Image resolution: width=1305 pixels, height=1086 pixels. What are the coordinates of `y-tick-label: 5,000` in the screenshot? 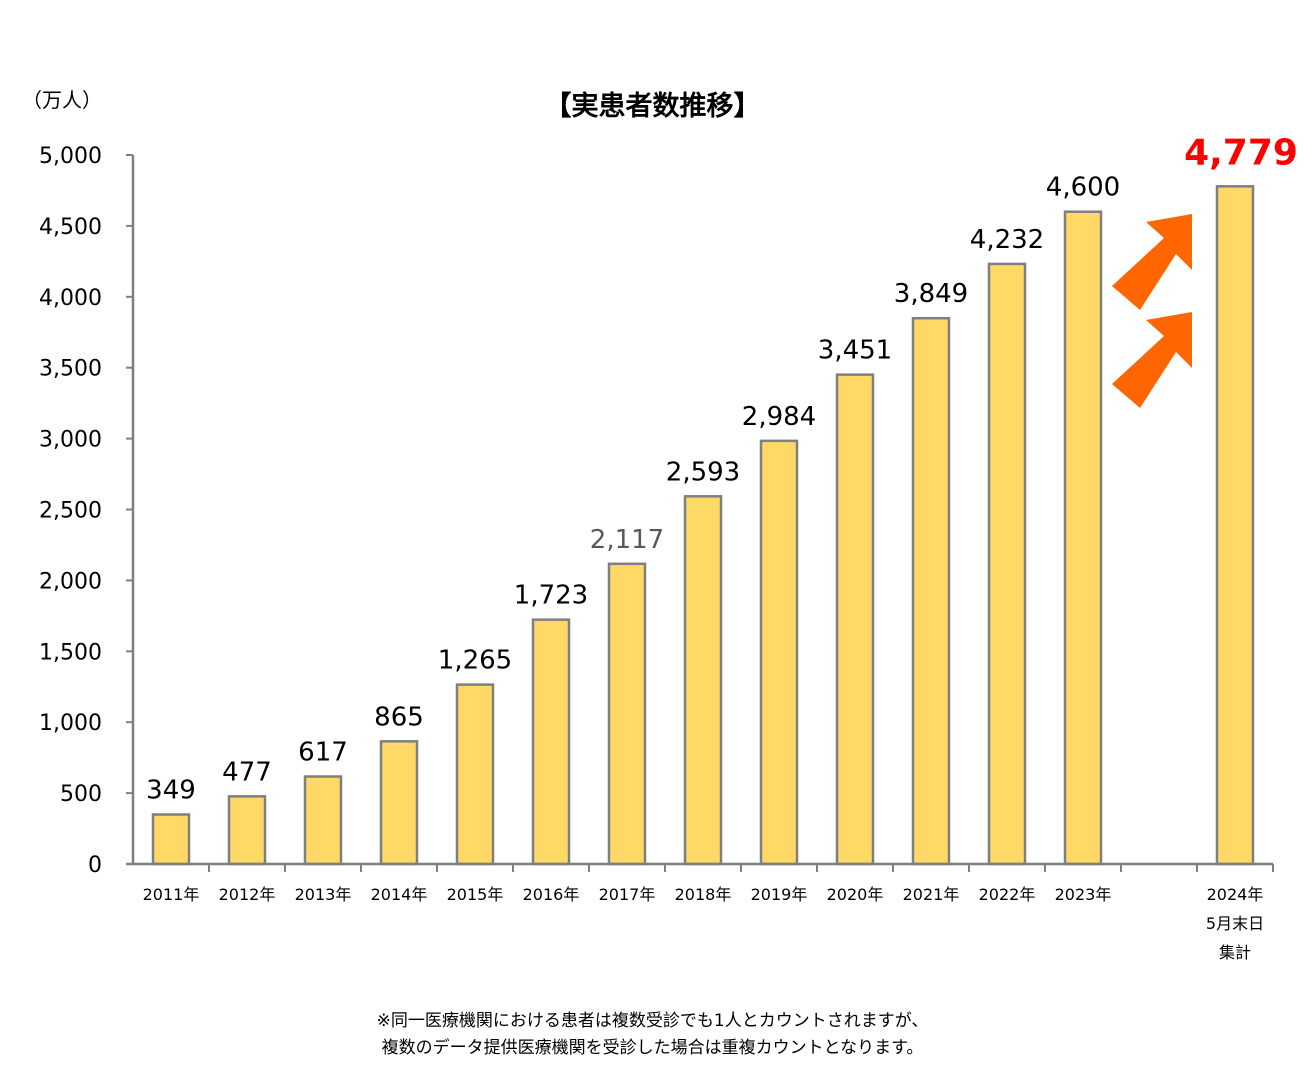 It's located at (70, 156).